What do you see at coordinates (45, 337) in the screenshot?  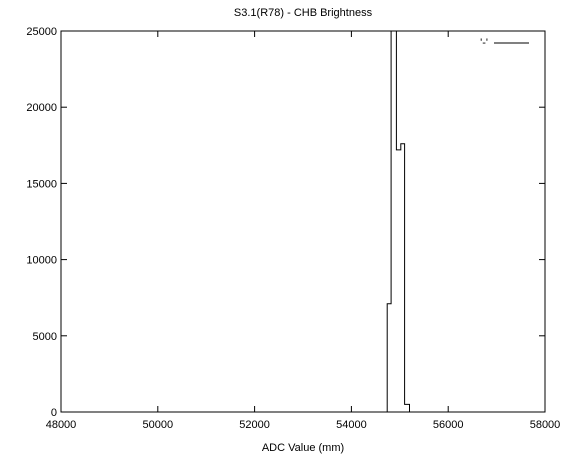 I see `y-tick-label: 5000` at bounding box center [45, 337].